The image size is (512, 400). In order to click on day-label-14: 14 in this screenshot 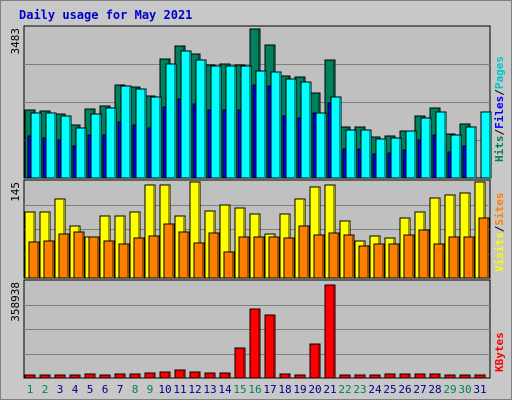, I will do `click(225, 389)`.